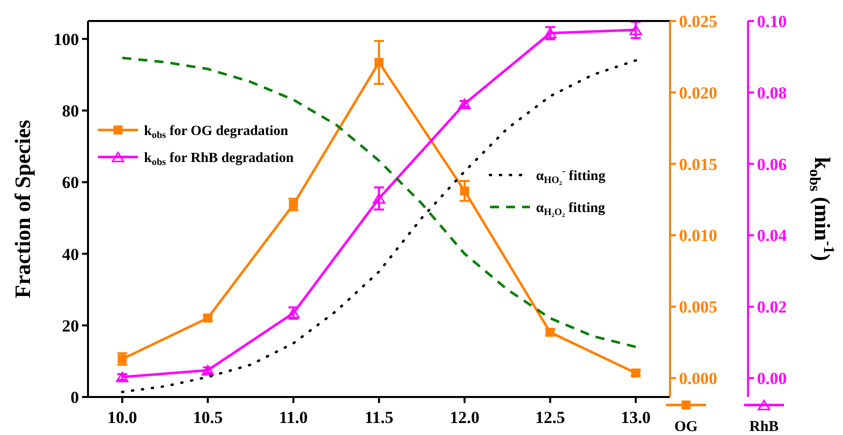 Image resolution: width=843 pixels, height=435 pixels. Describe the element at coordinates (772, 164) in the screenshot. I see `y3-tick-label: 0.06` at that location.